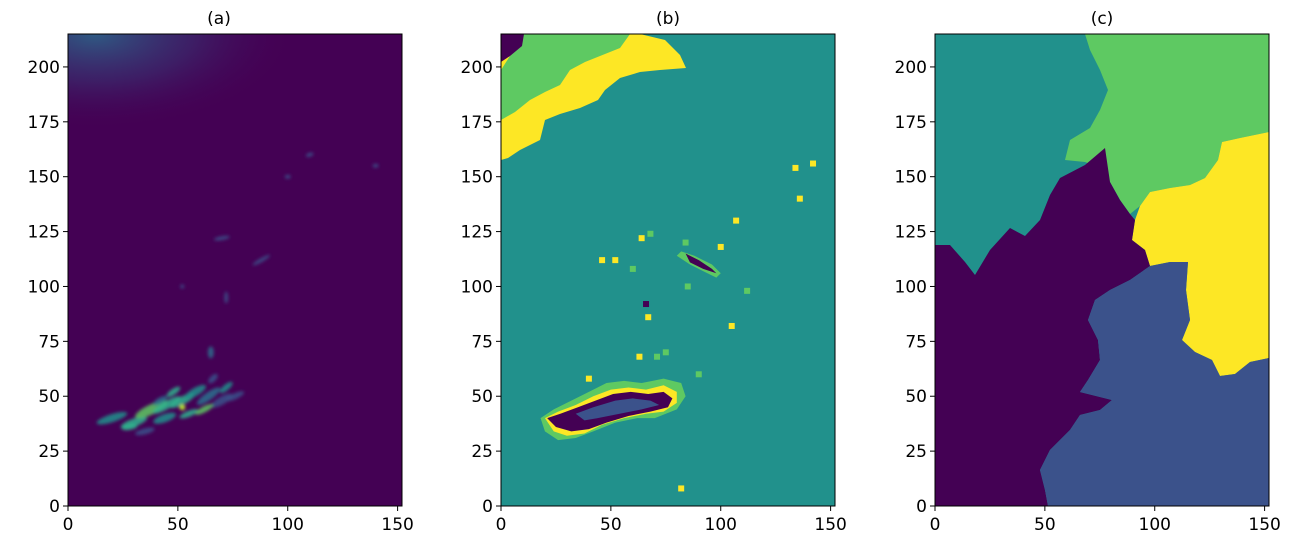 This screenshot has width=1296, height=552. I want to click on panel-b-ytick-label: 150, so click(477, 178).